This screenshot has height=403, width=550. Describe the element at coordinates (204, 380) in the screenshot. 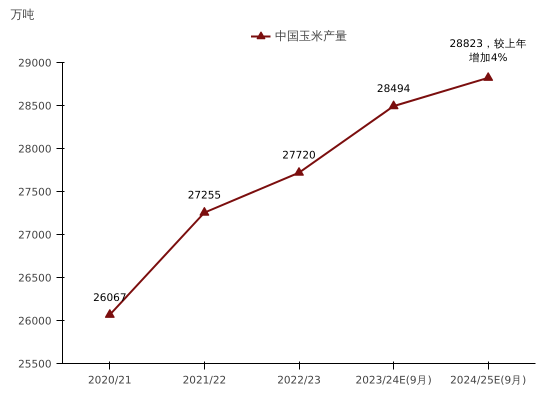

I see `x-tick-label: 2021/22` at that location.